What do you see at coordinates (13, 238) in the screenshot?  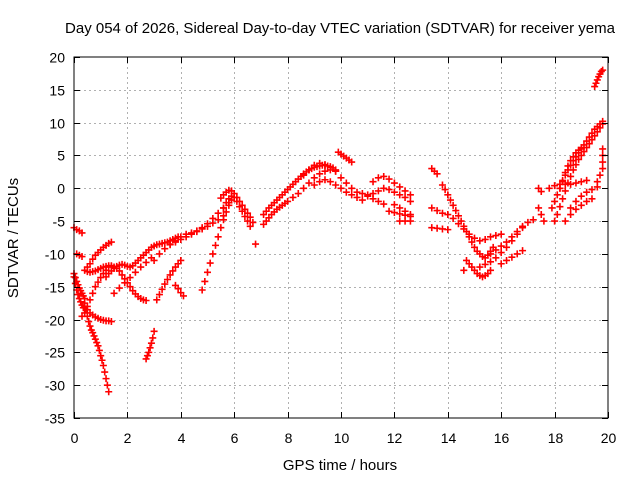 I see `y-axis-label: SDTVAR / TECUs` at bounding box center [13, 238].